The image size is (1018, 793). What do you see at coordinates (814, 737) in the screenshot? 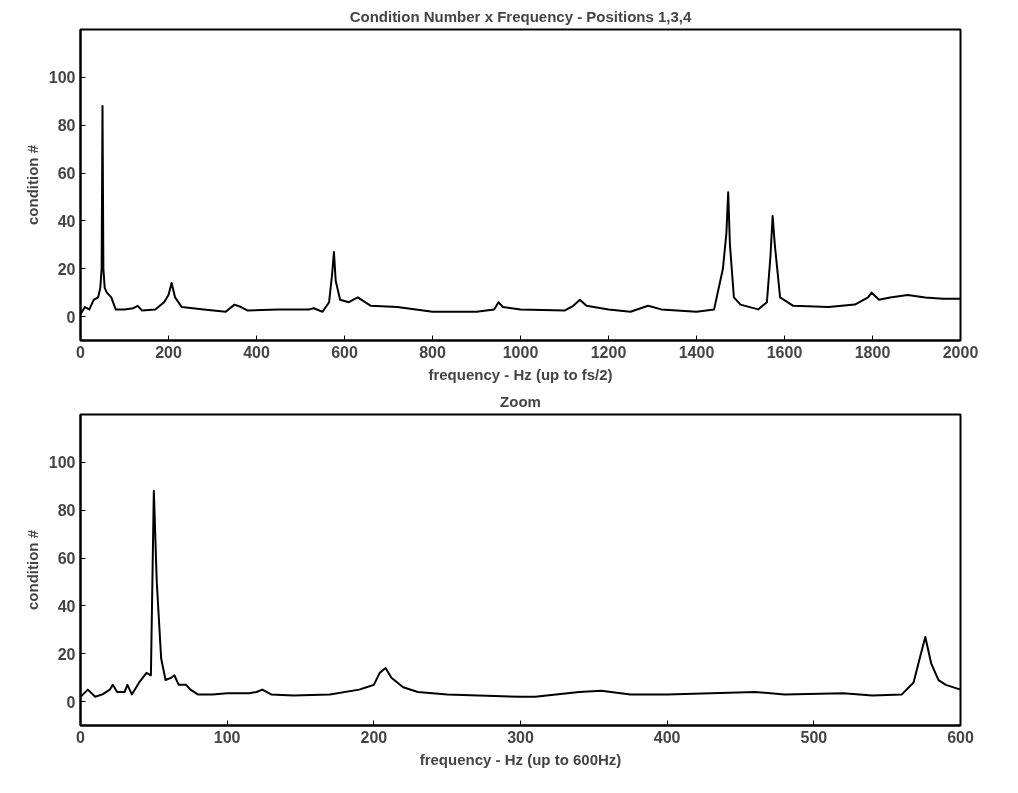
I see `x-tick-label: 500` at bounding box center [814, 737].